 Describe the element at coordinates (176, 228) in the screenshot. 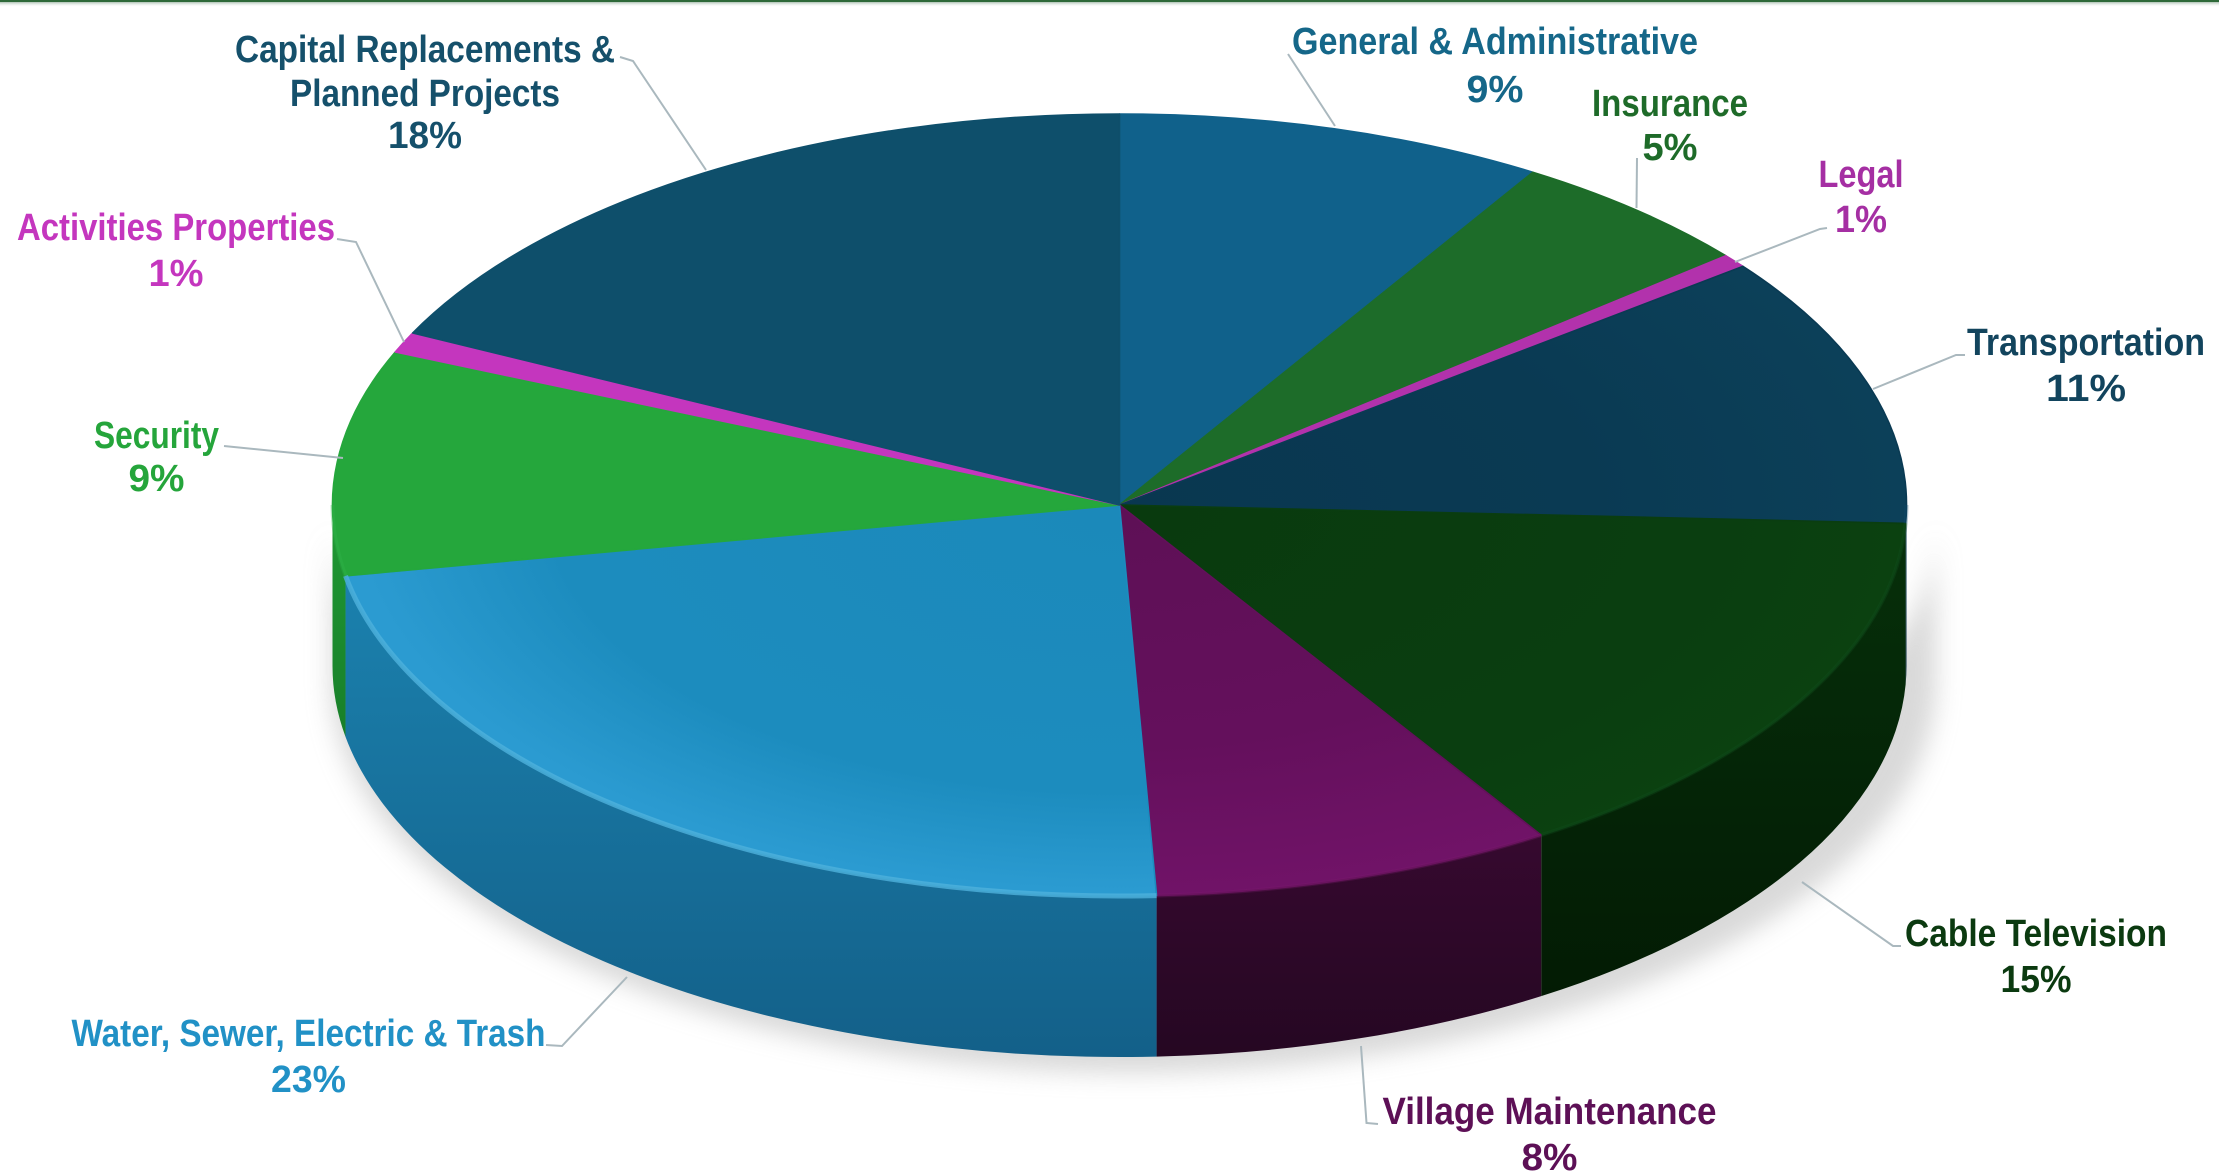

I see `svg-text: Activities Properties` at that location.